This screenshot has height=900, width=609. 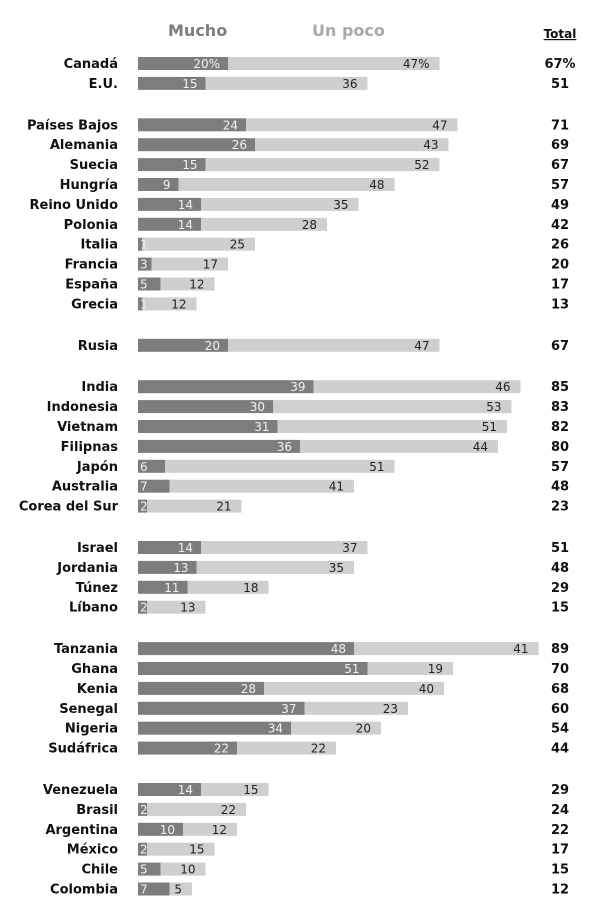 I want to click on bar-mucho-india, so click(x=226, y=387).